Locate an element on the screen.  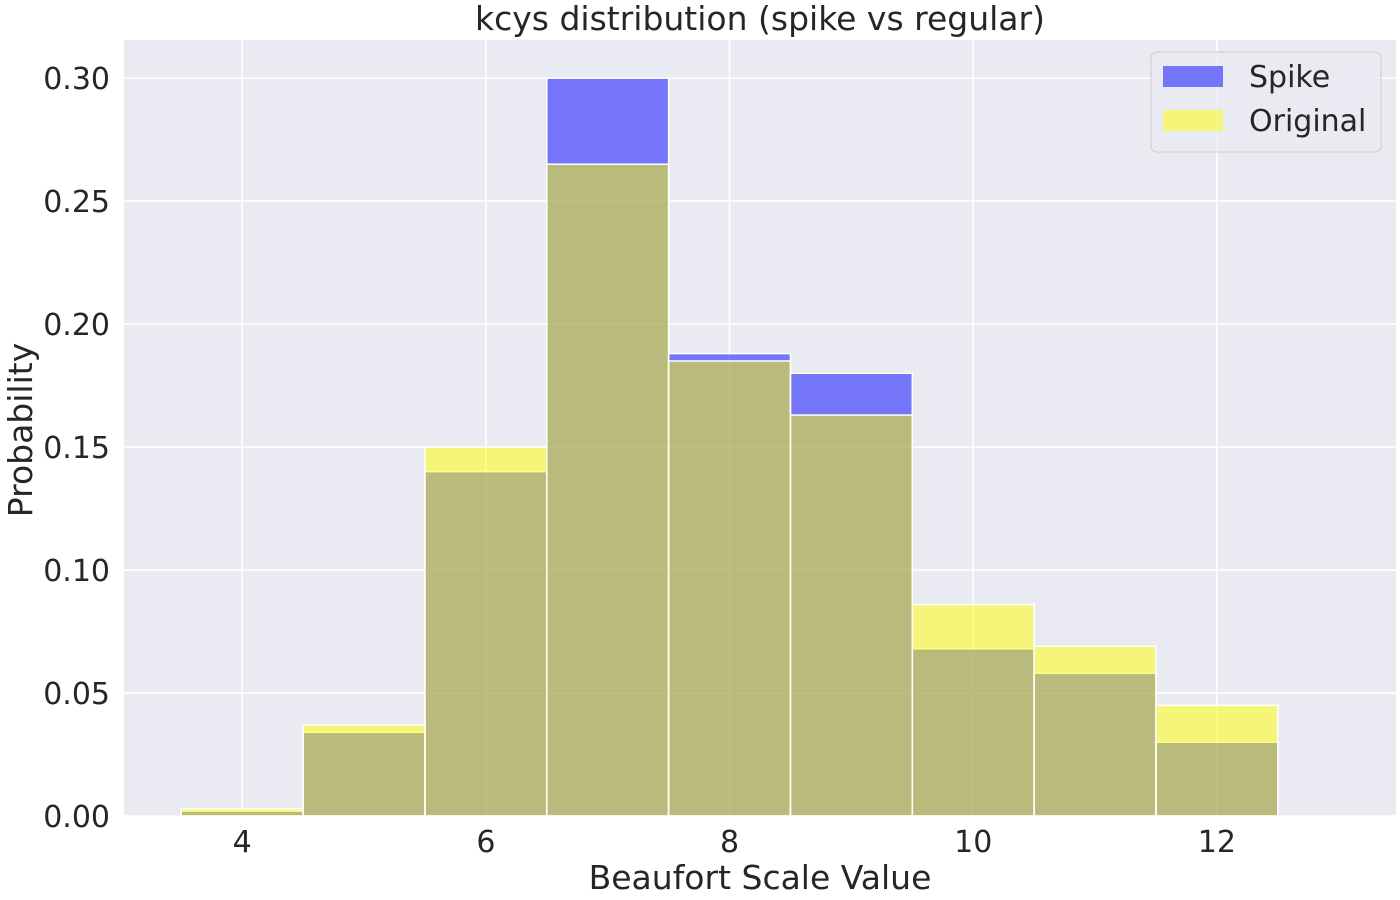
legend: Spike Original is located at coordinates (1266, 102).